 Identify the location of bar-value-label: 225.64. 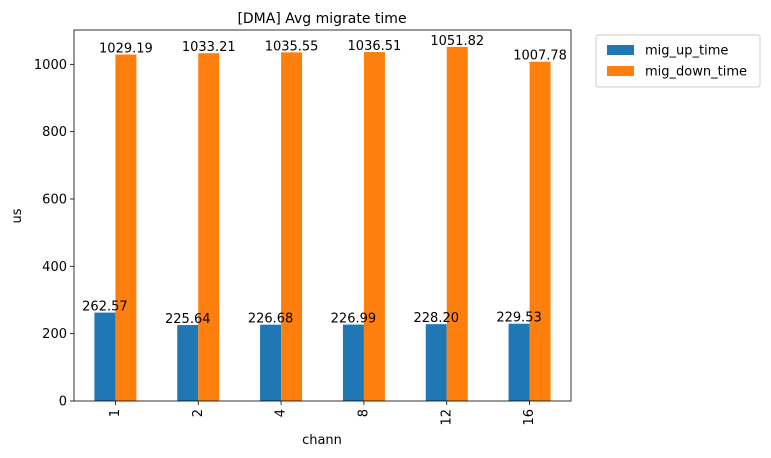
(188, 319).